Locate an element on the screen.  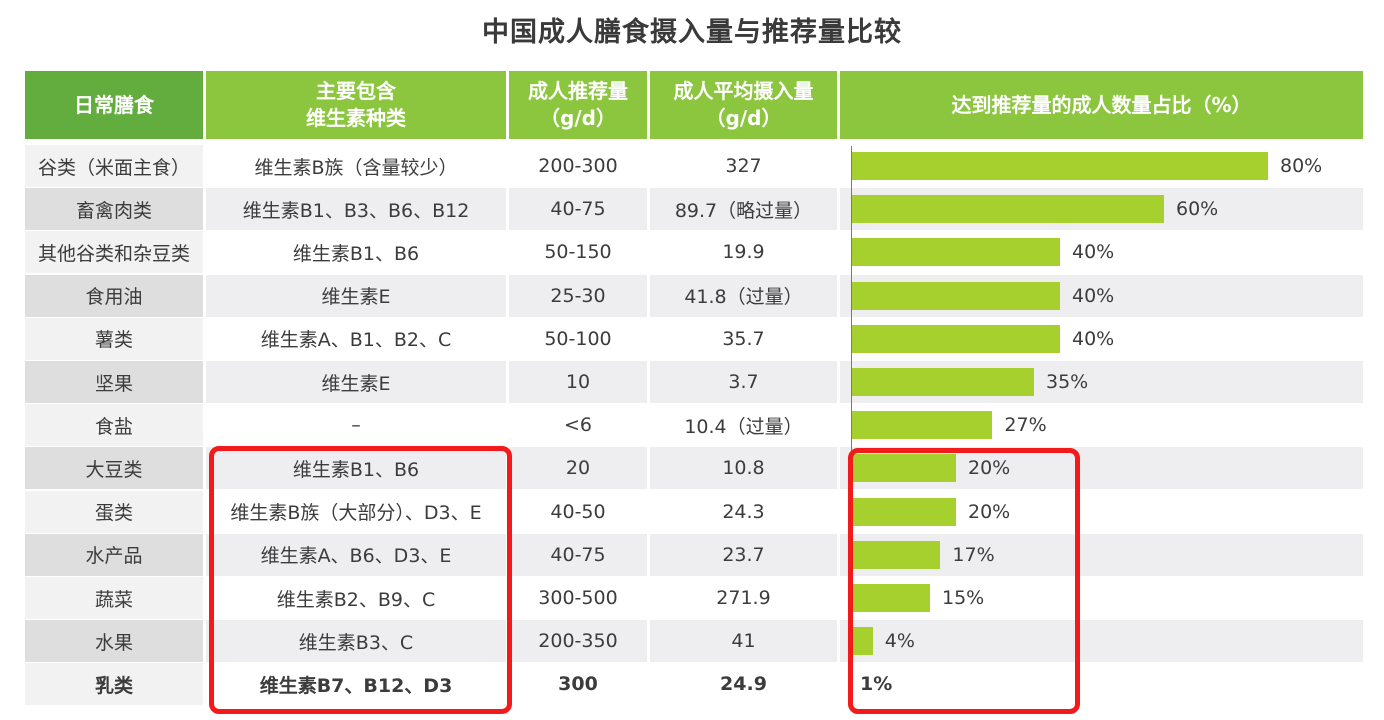
intake-cell: 10.4（过量） is located at coordinates (743, 425).